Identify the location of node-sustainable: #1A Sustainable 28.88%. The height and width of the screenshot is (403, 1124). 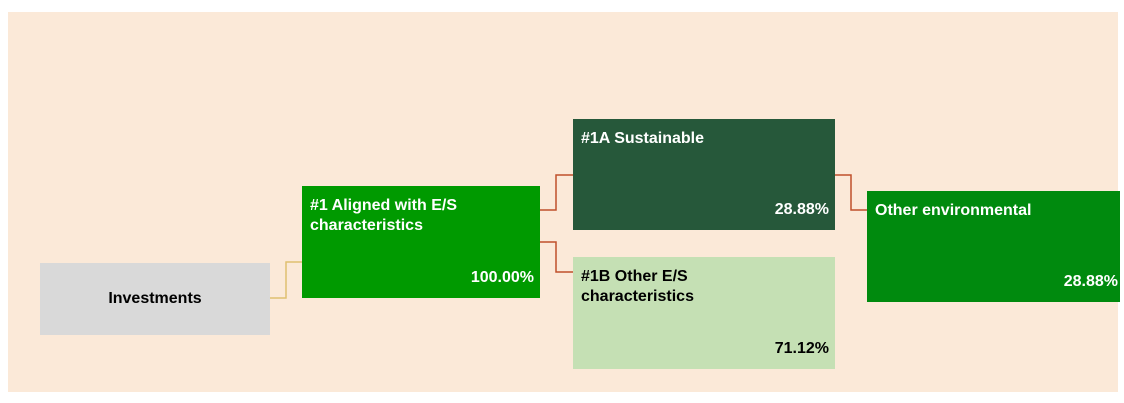
(704, 174).